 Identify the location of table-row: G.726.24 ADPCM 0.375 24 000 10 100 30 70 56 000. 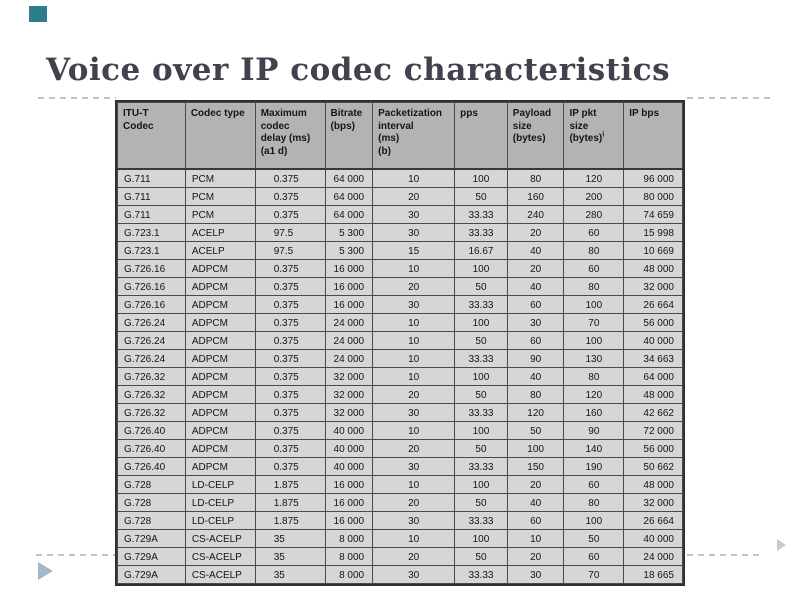
(400, 322).